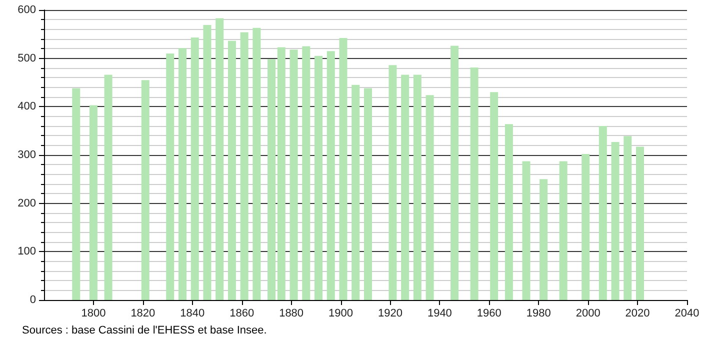  What do you see at coordinates (144, 330) in the screenshot?
I see `source-note: Sources : base Cassini de l'EHESS et base Insee.` at bounding box center [144, 330].